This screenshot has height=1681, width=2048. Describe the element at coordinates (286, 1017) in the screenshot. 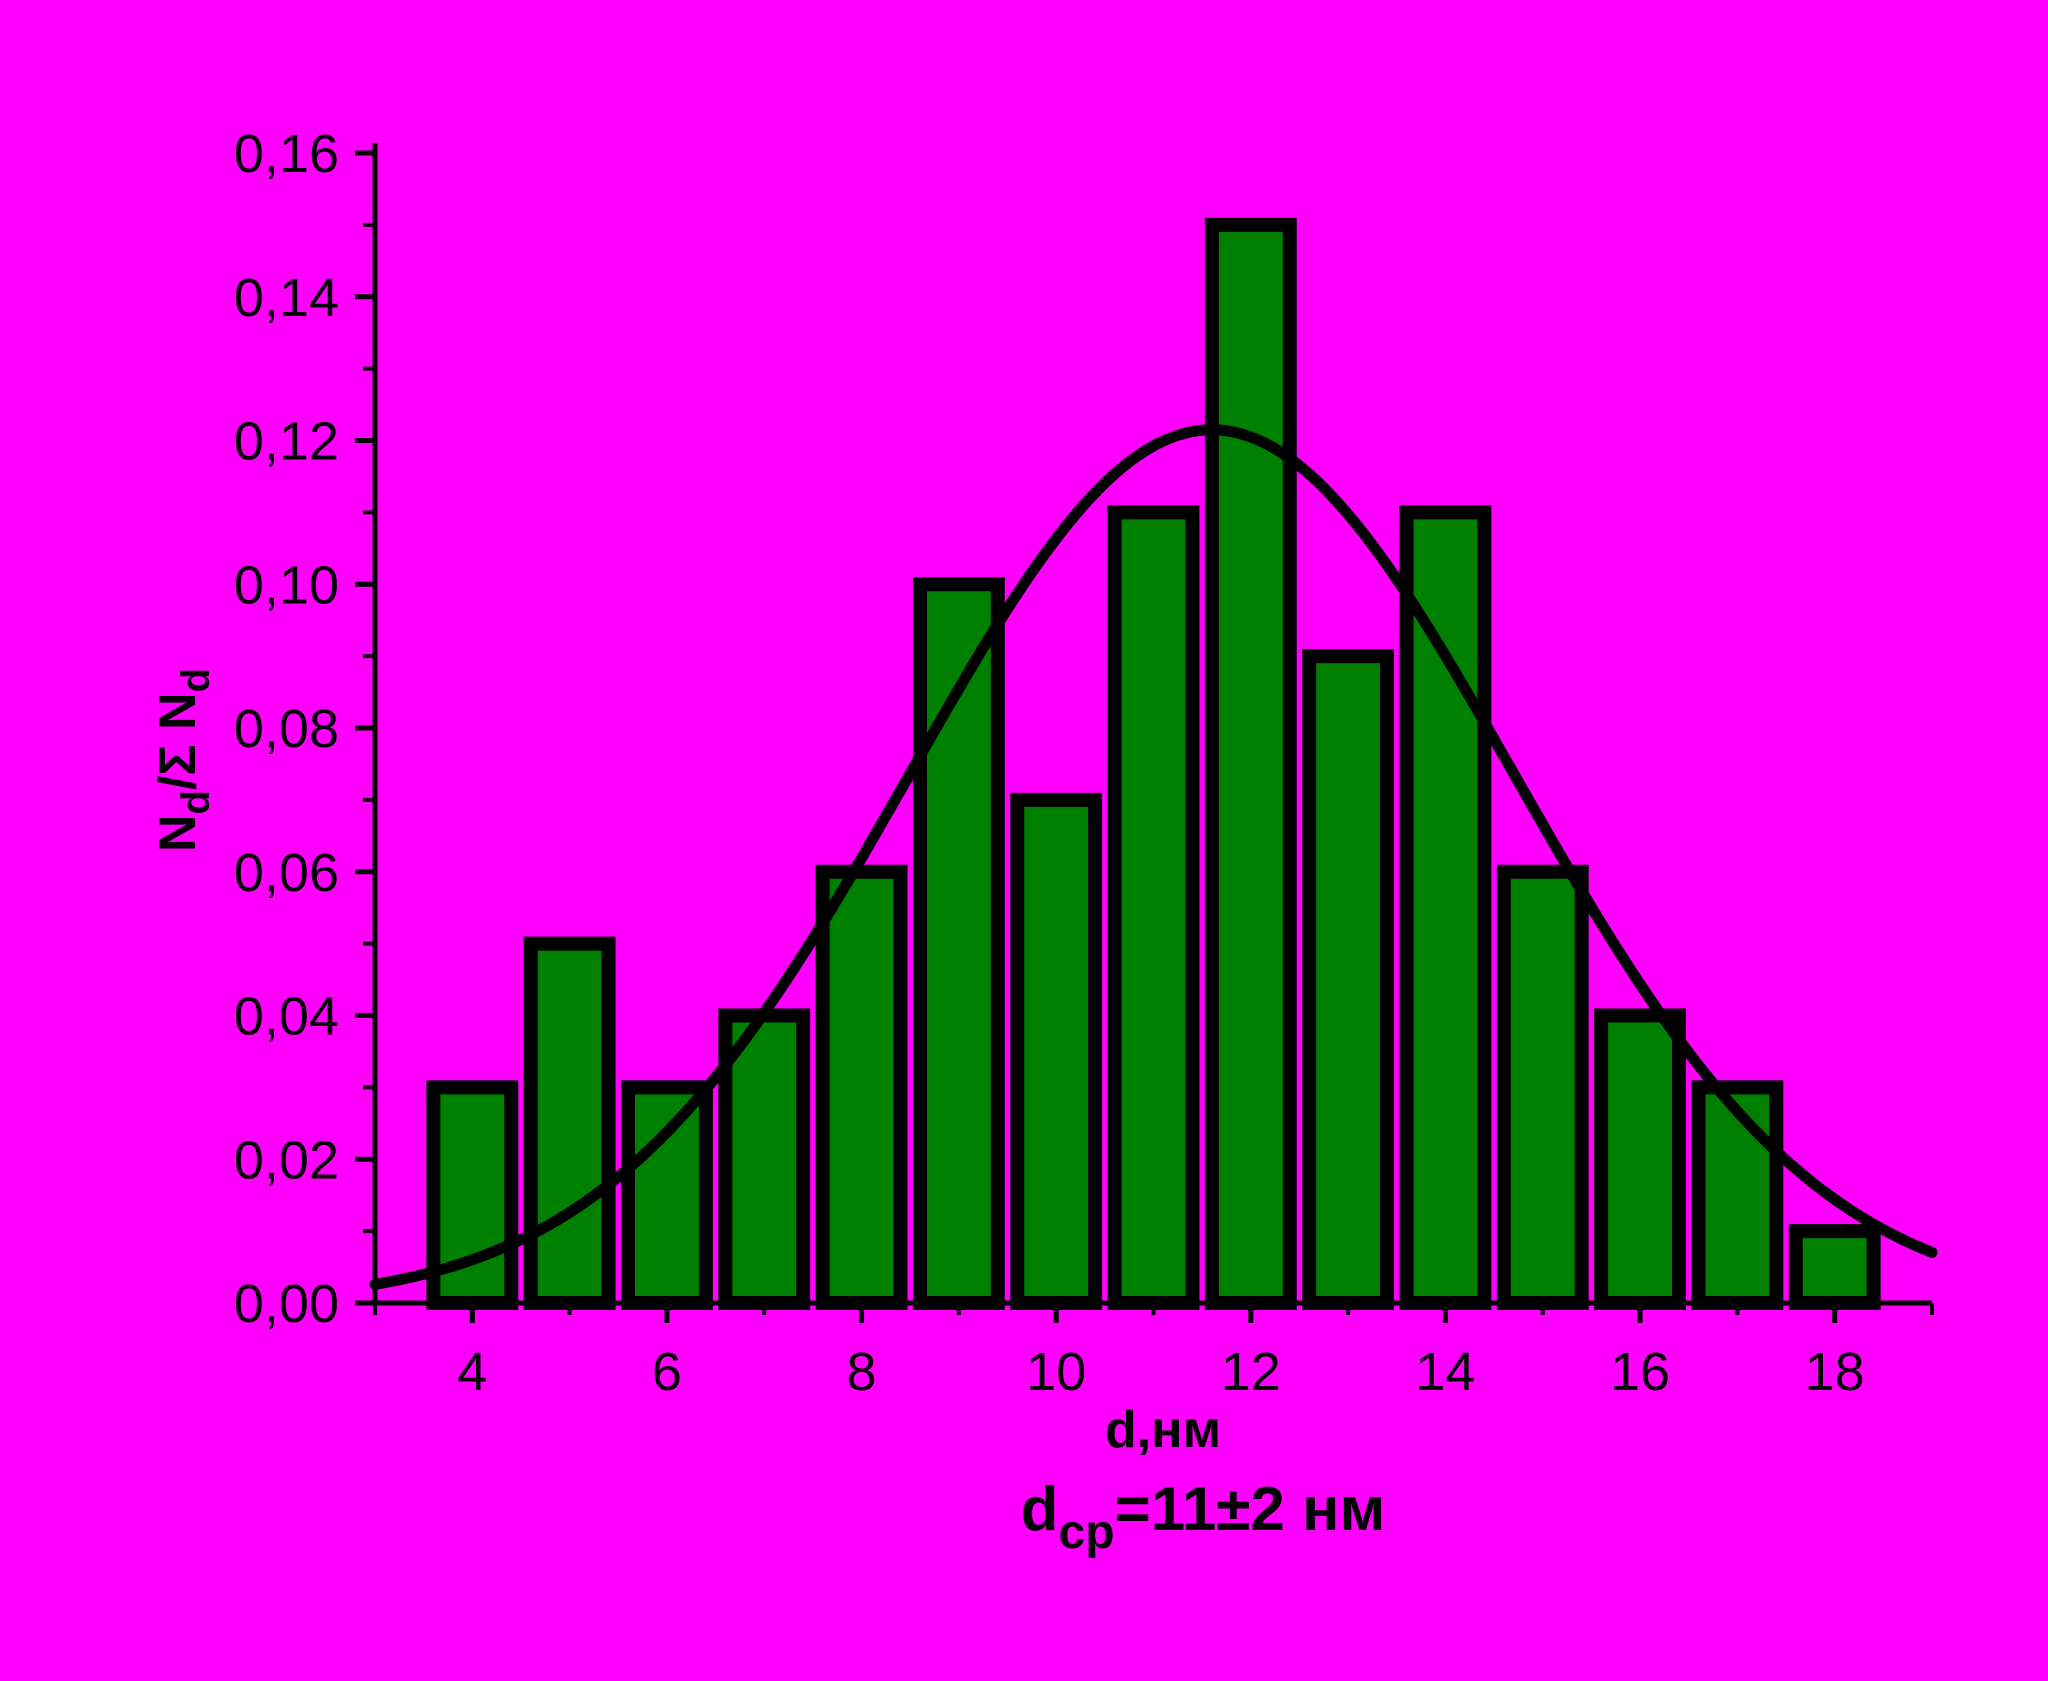

I see `y-tick-label: 0,04` at that location.